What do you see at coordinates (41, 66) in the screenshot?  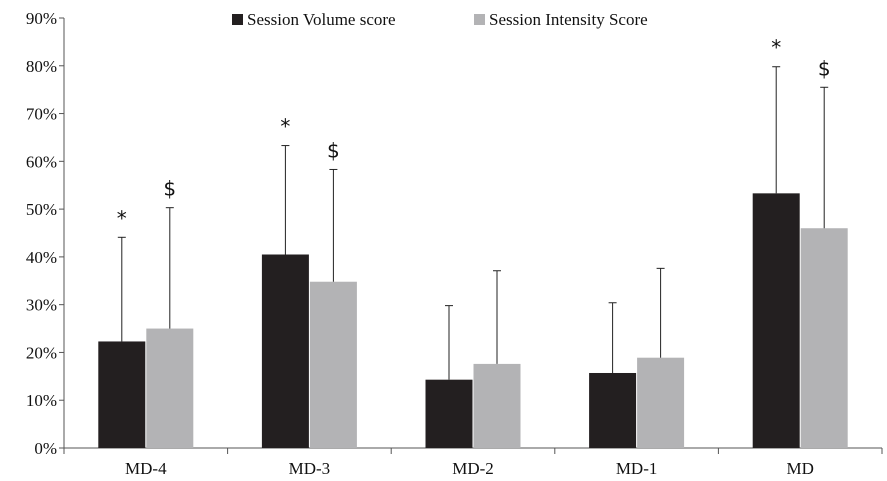 I see `y-tick-label: 80%` at bounding box center [41, 66].